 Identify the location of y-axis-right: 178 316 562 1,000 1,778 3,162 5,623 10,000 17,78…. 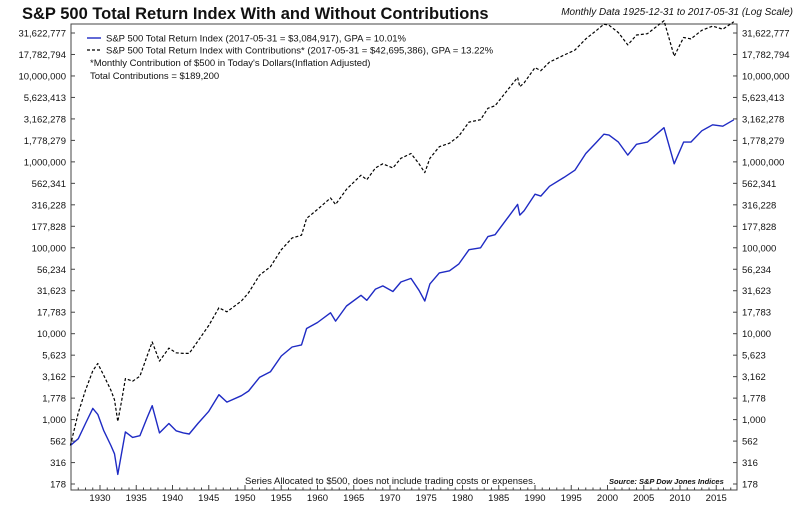
(761, 260).